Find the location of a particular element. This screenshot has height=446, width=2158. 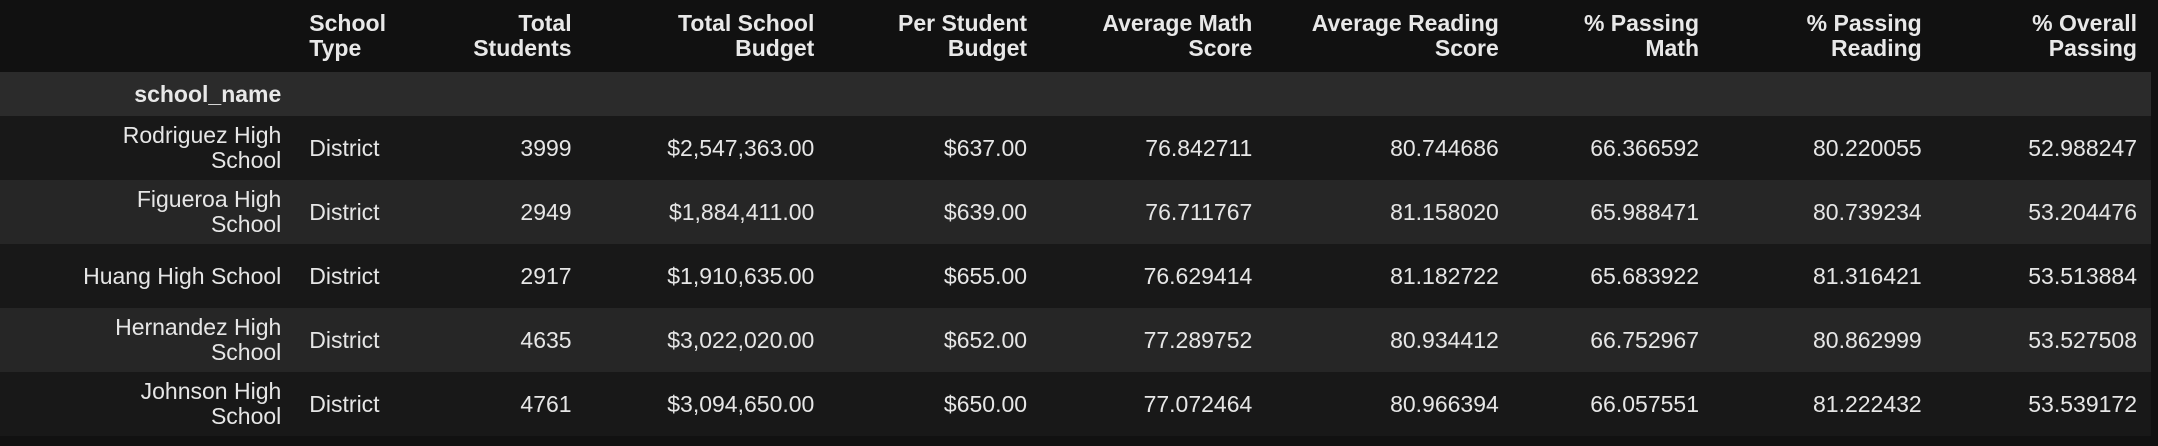

column-header: % Passing Reading is located at coordinates (1824, 36).